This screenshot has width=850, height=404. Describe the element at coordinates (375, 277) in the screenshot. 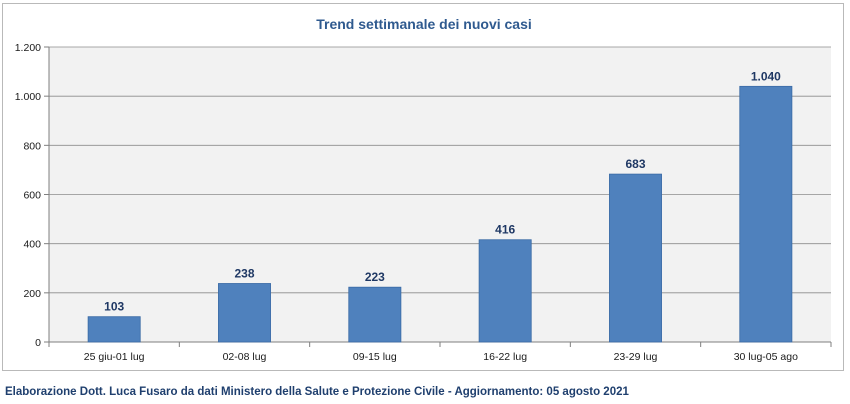

I see `data-label: 223` at that location.